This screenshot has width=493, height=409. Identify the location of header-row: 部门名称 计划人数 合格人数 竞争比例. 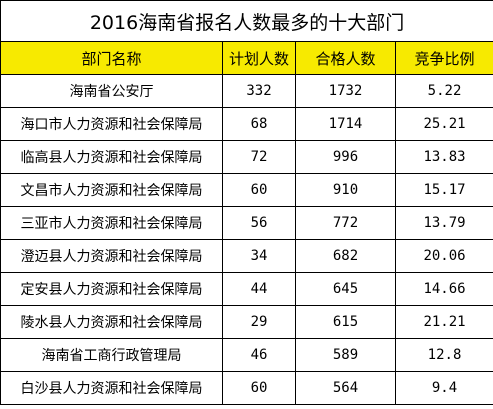
(246, 58).